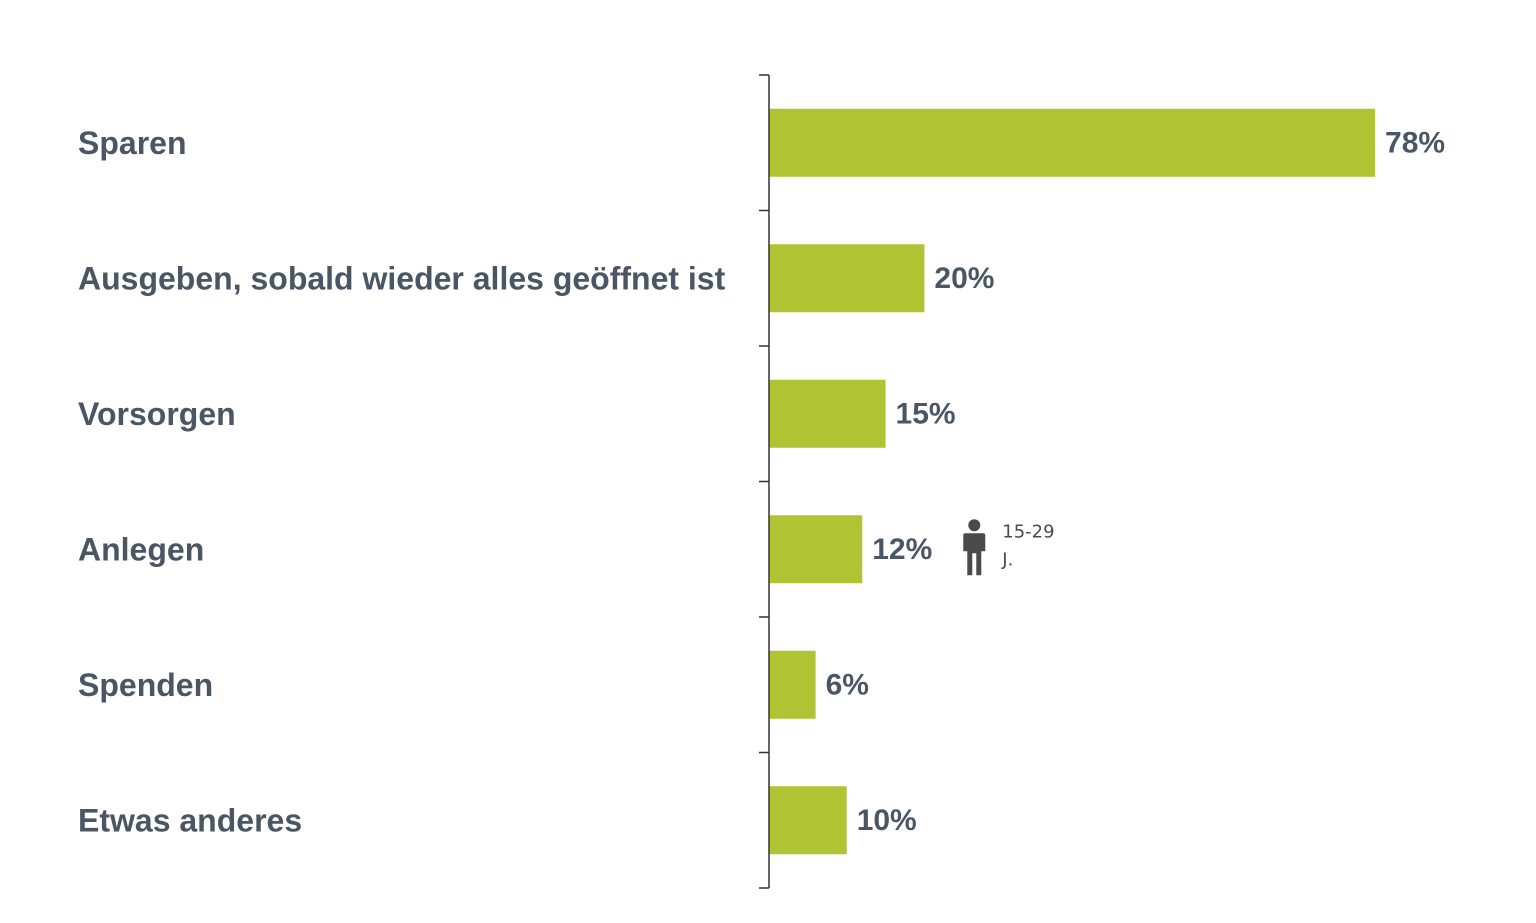 The height and width of the screenshot is (923, 1536). What do you see at coordinates (847, 684) in the screenshot?
I see `value-label-5: 6%` at bounding box center [847, 684].